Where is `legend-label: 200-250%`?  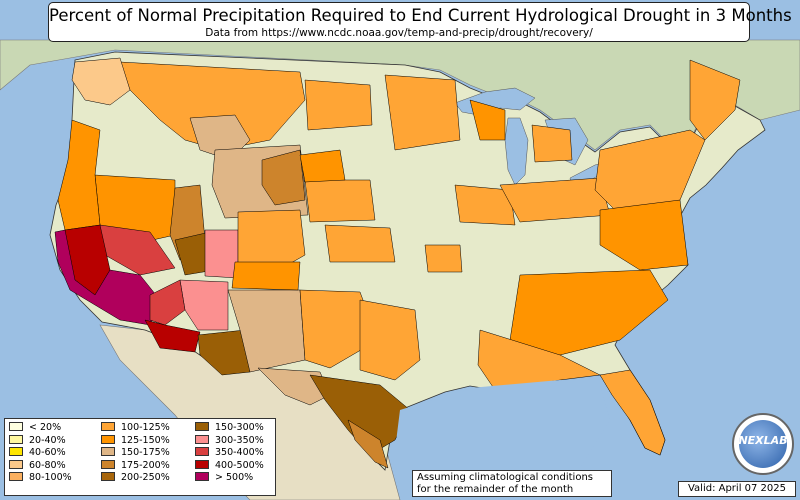 legend-label: 200-250% is located at coordinates (145, 478).